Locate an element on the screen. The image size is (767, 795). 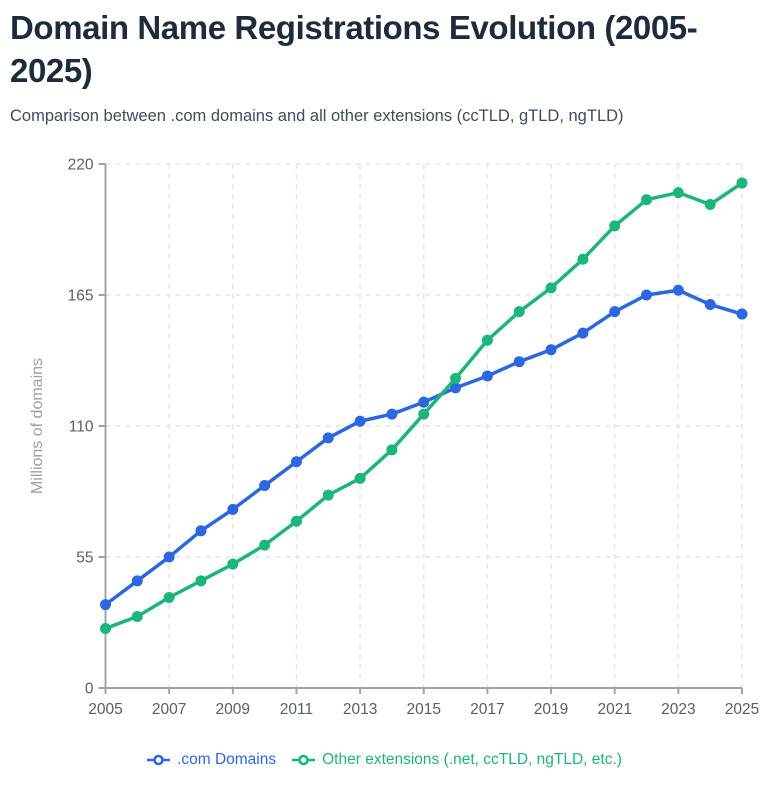
svg-text: 2023 is located at coordinates (678, 709).